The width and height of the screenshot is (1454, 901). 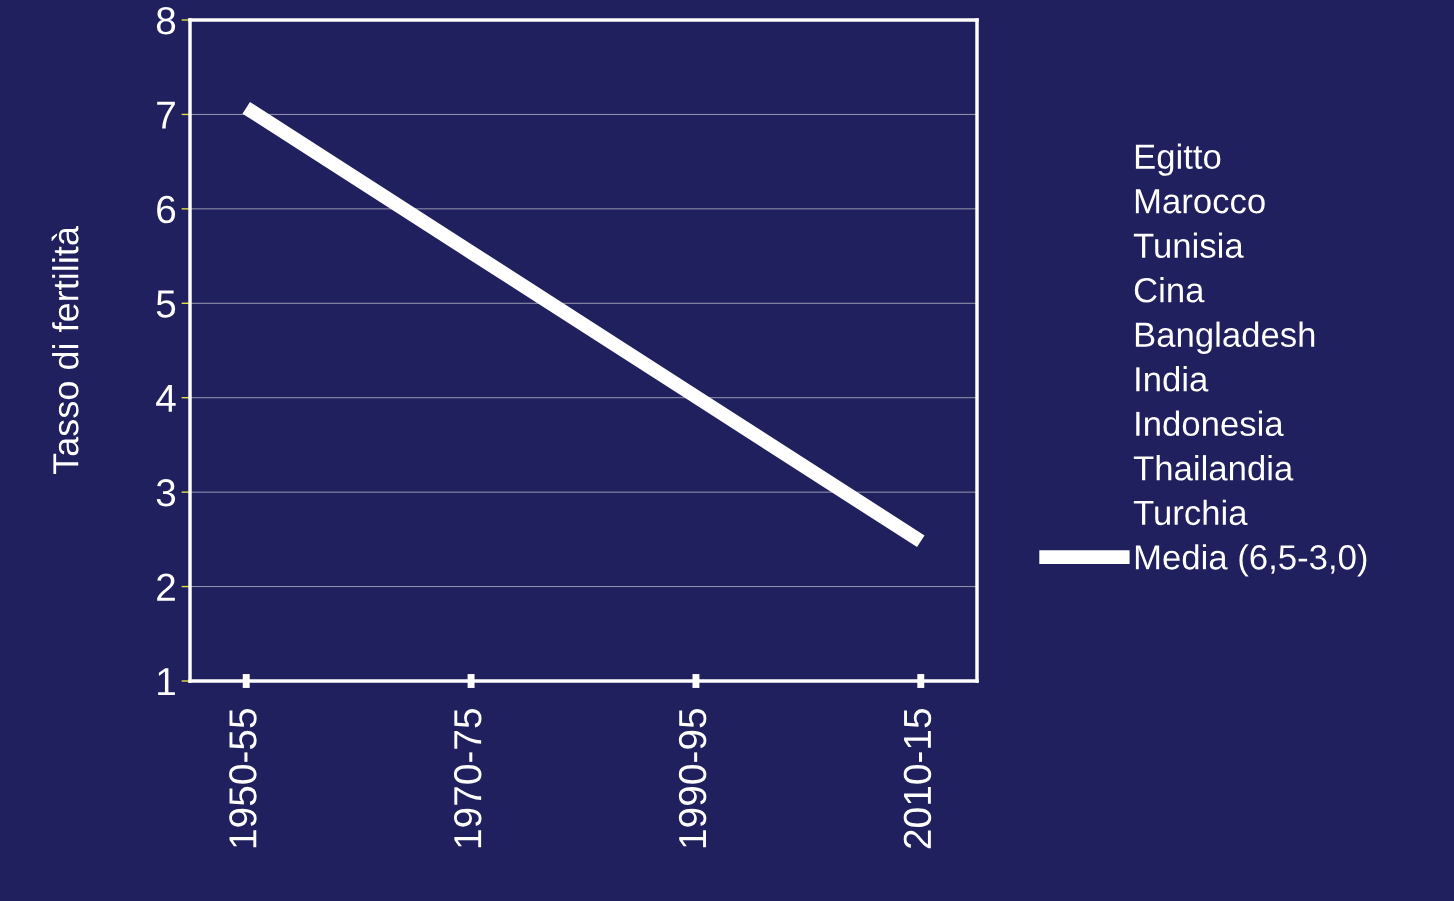 What do you see at coordinates (1251, 560) in the screenshot?
I see `legend-label: Media (6,5-3,0)` at bounding box center [1251, 560].